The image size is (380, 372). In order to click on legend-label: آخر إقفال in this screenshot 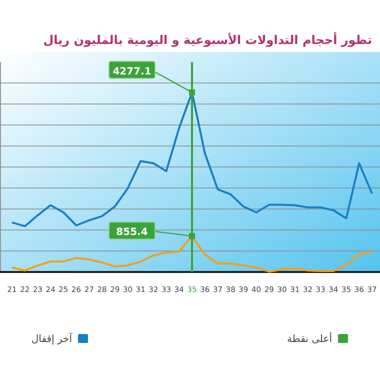, I will do `click(52, 338)`.